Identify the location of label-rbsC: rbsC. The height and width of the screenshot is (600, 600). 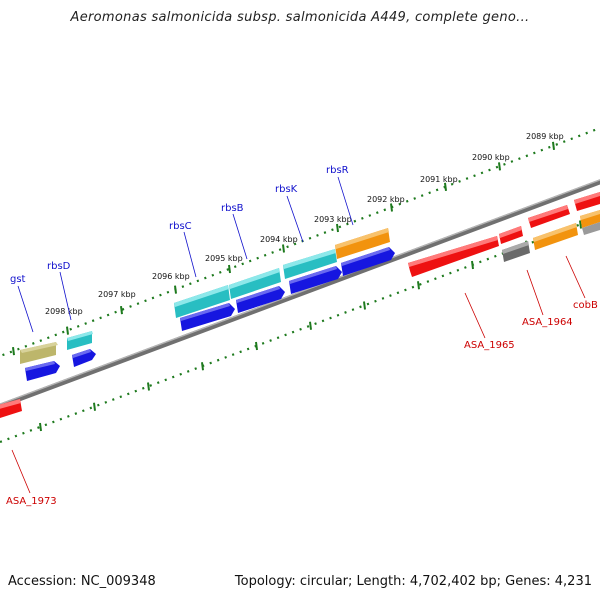
(180, 226).